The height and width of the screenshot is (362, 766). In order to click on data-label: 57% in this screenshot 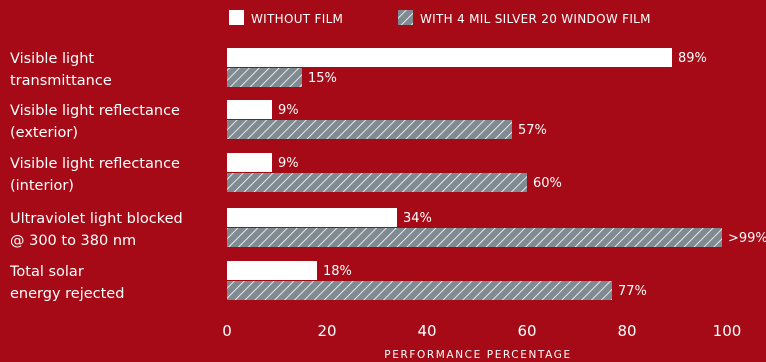, I will do `click(532, 130)`.